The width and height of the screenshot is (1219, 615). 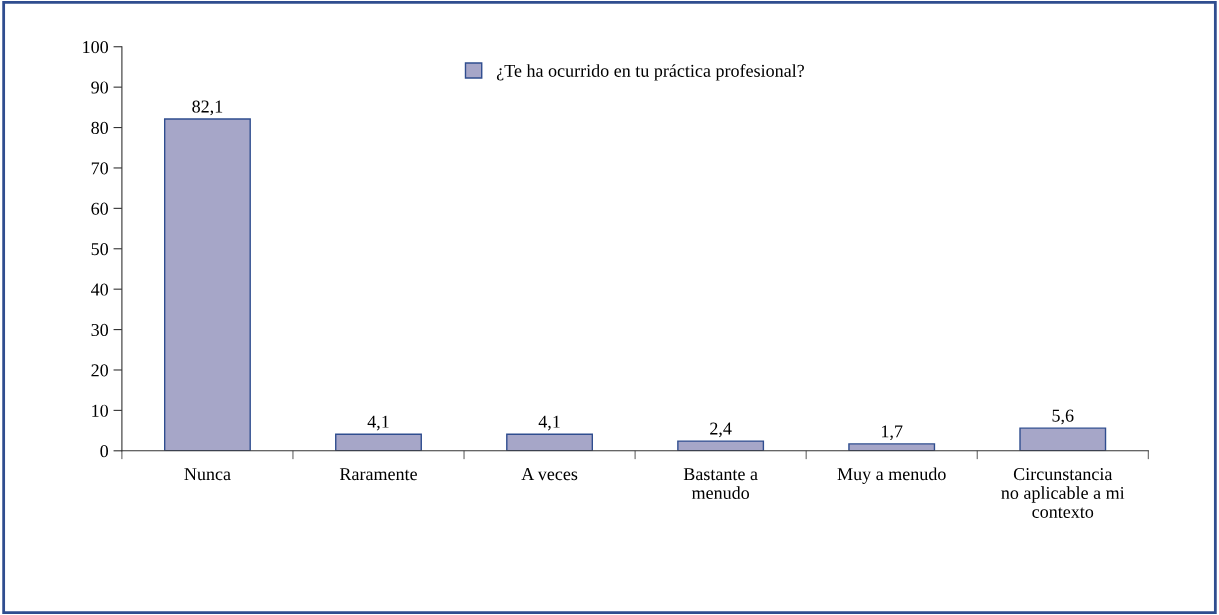 What do you see at coordinates (1063, 493) in the screenshot?
I see `x-tick-label: Circunstancia no aplicable a mi contexto` at bounding box center [1063, 493].